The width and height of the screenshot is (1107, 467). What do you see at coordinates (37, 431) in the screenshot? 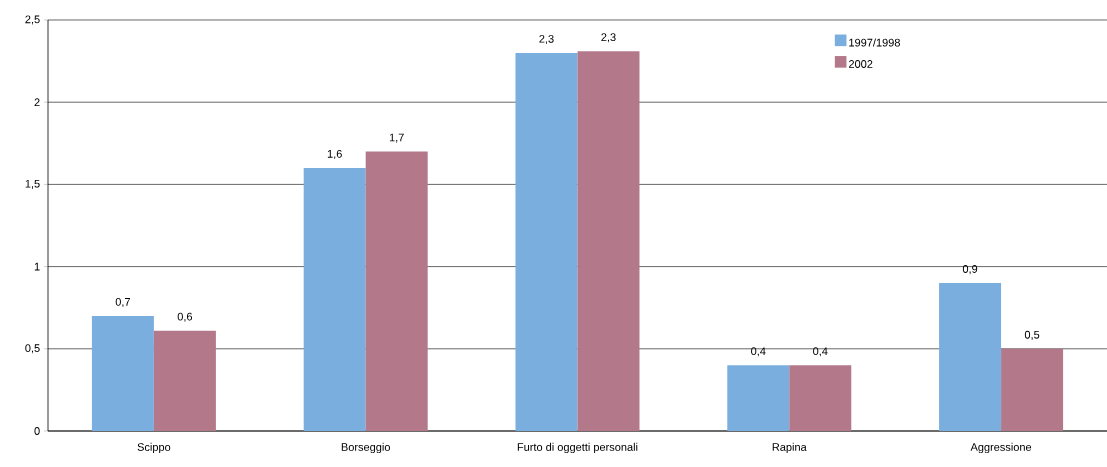
I see `y-tick-label: 0` at bounding box center [37, 431].